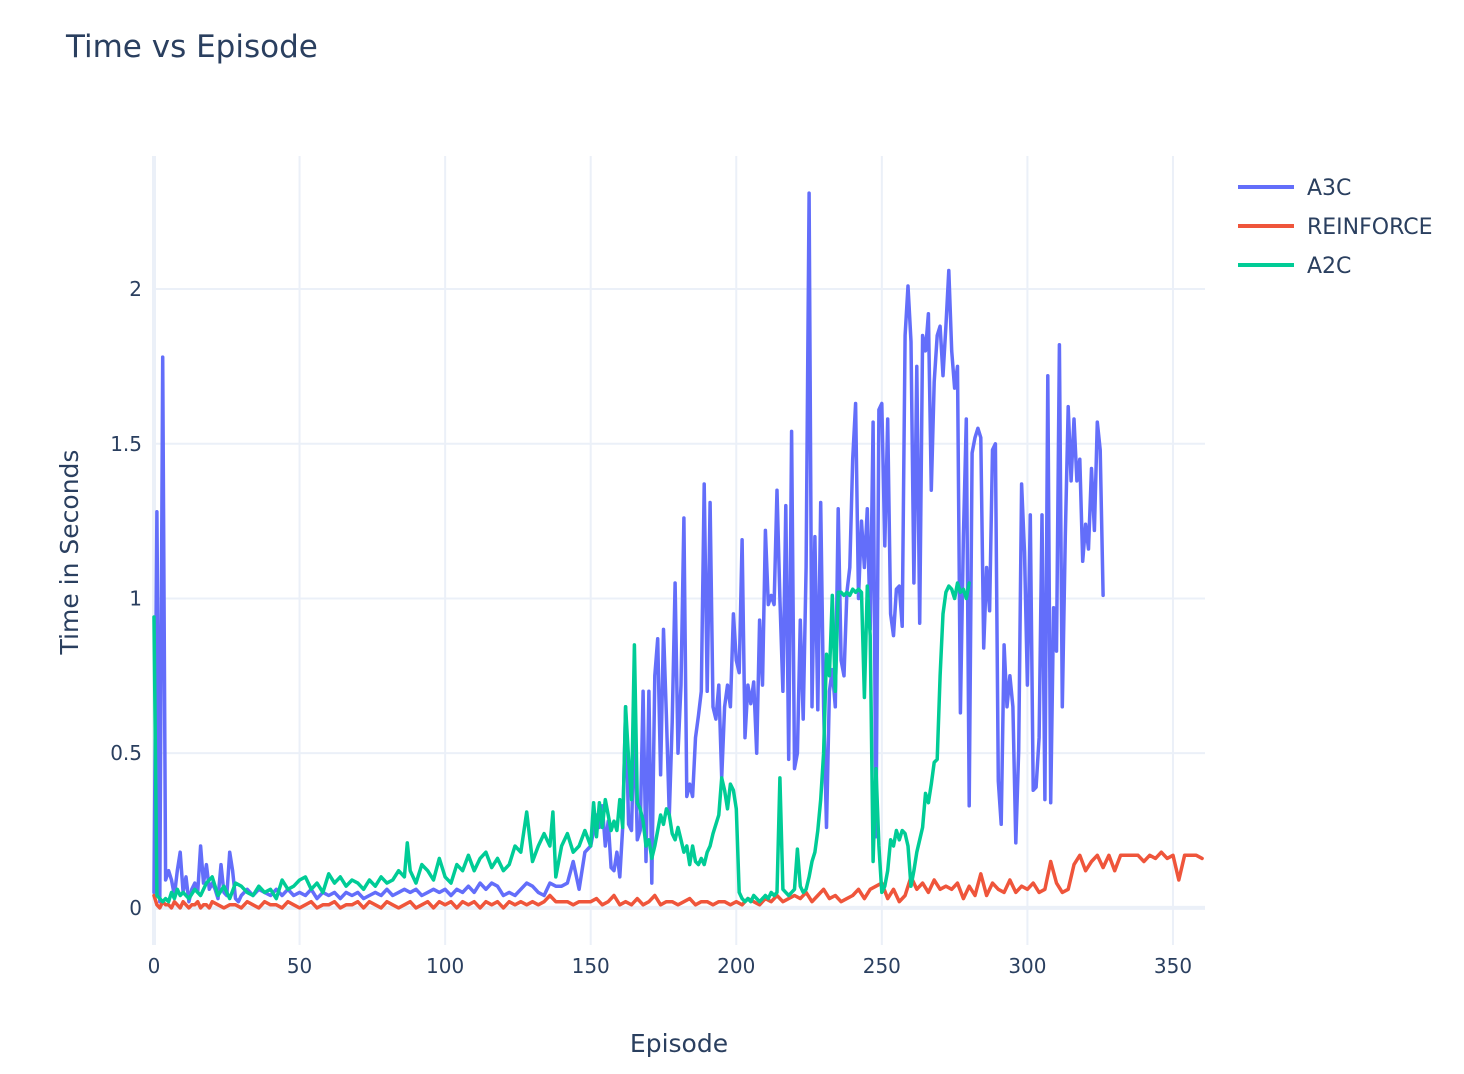  I want to click on x-tick-label-7: 350, so click(1173, 966).